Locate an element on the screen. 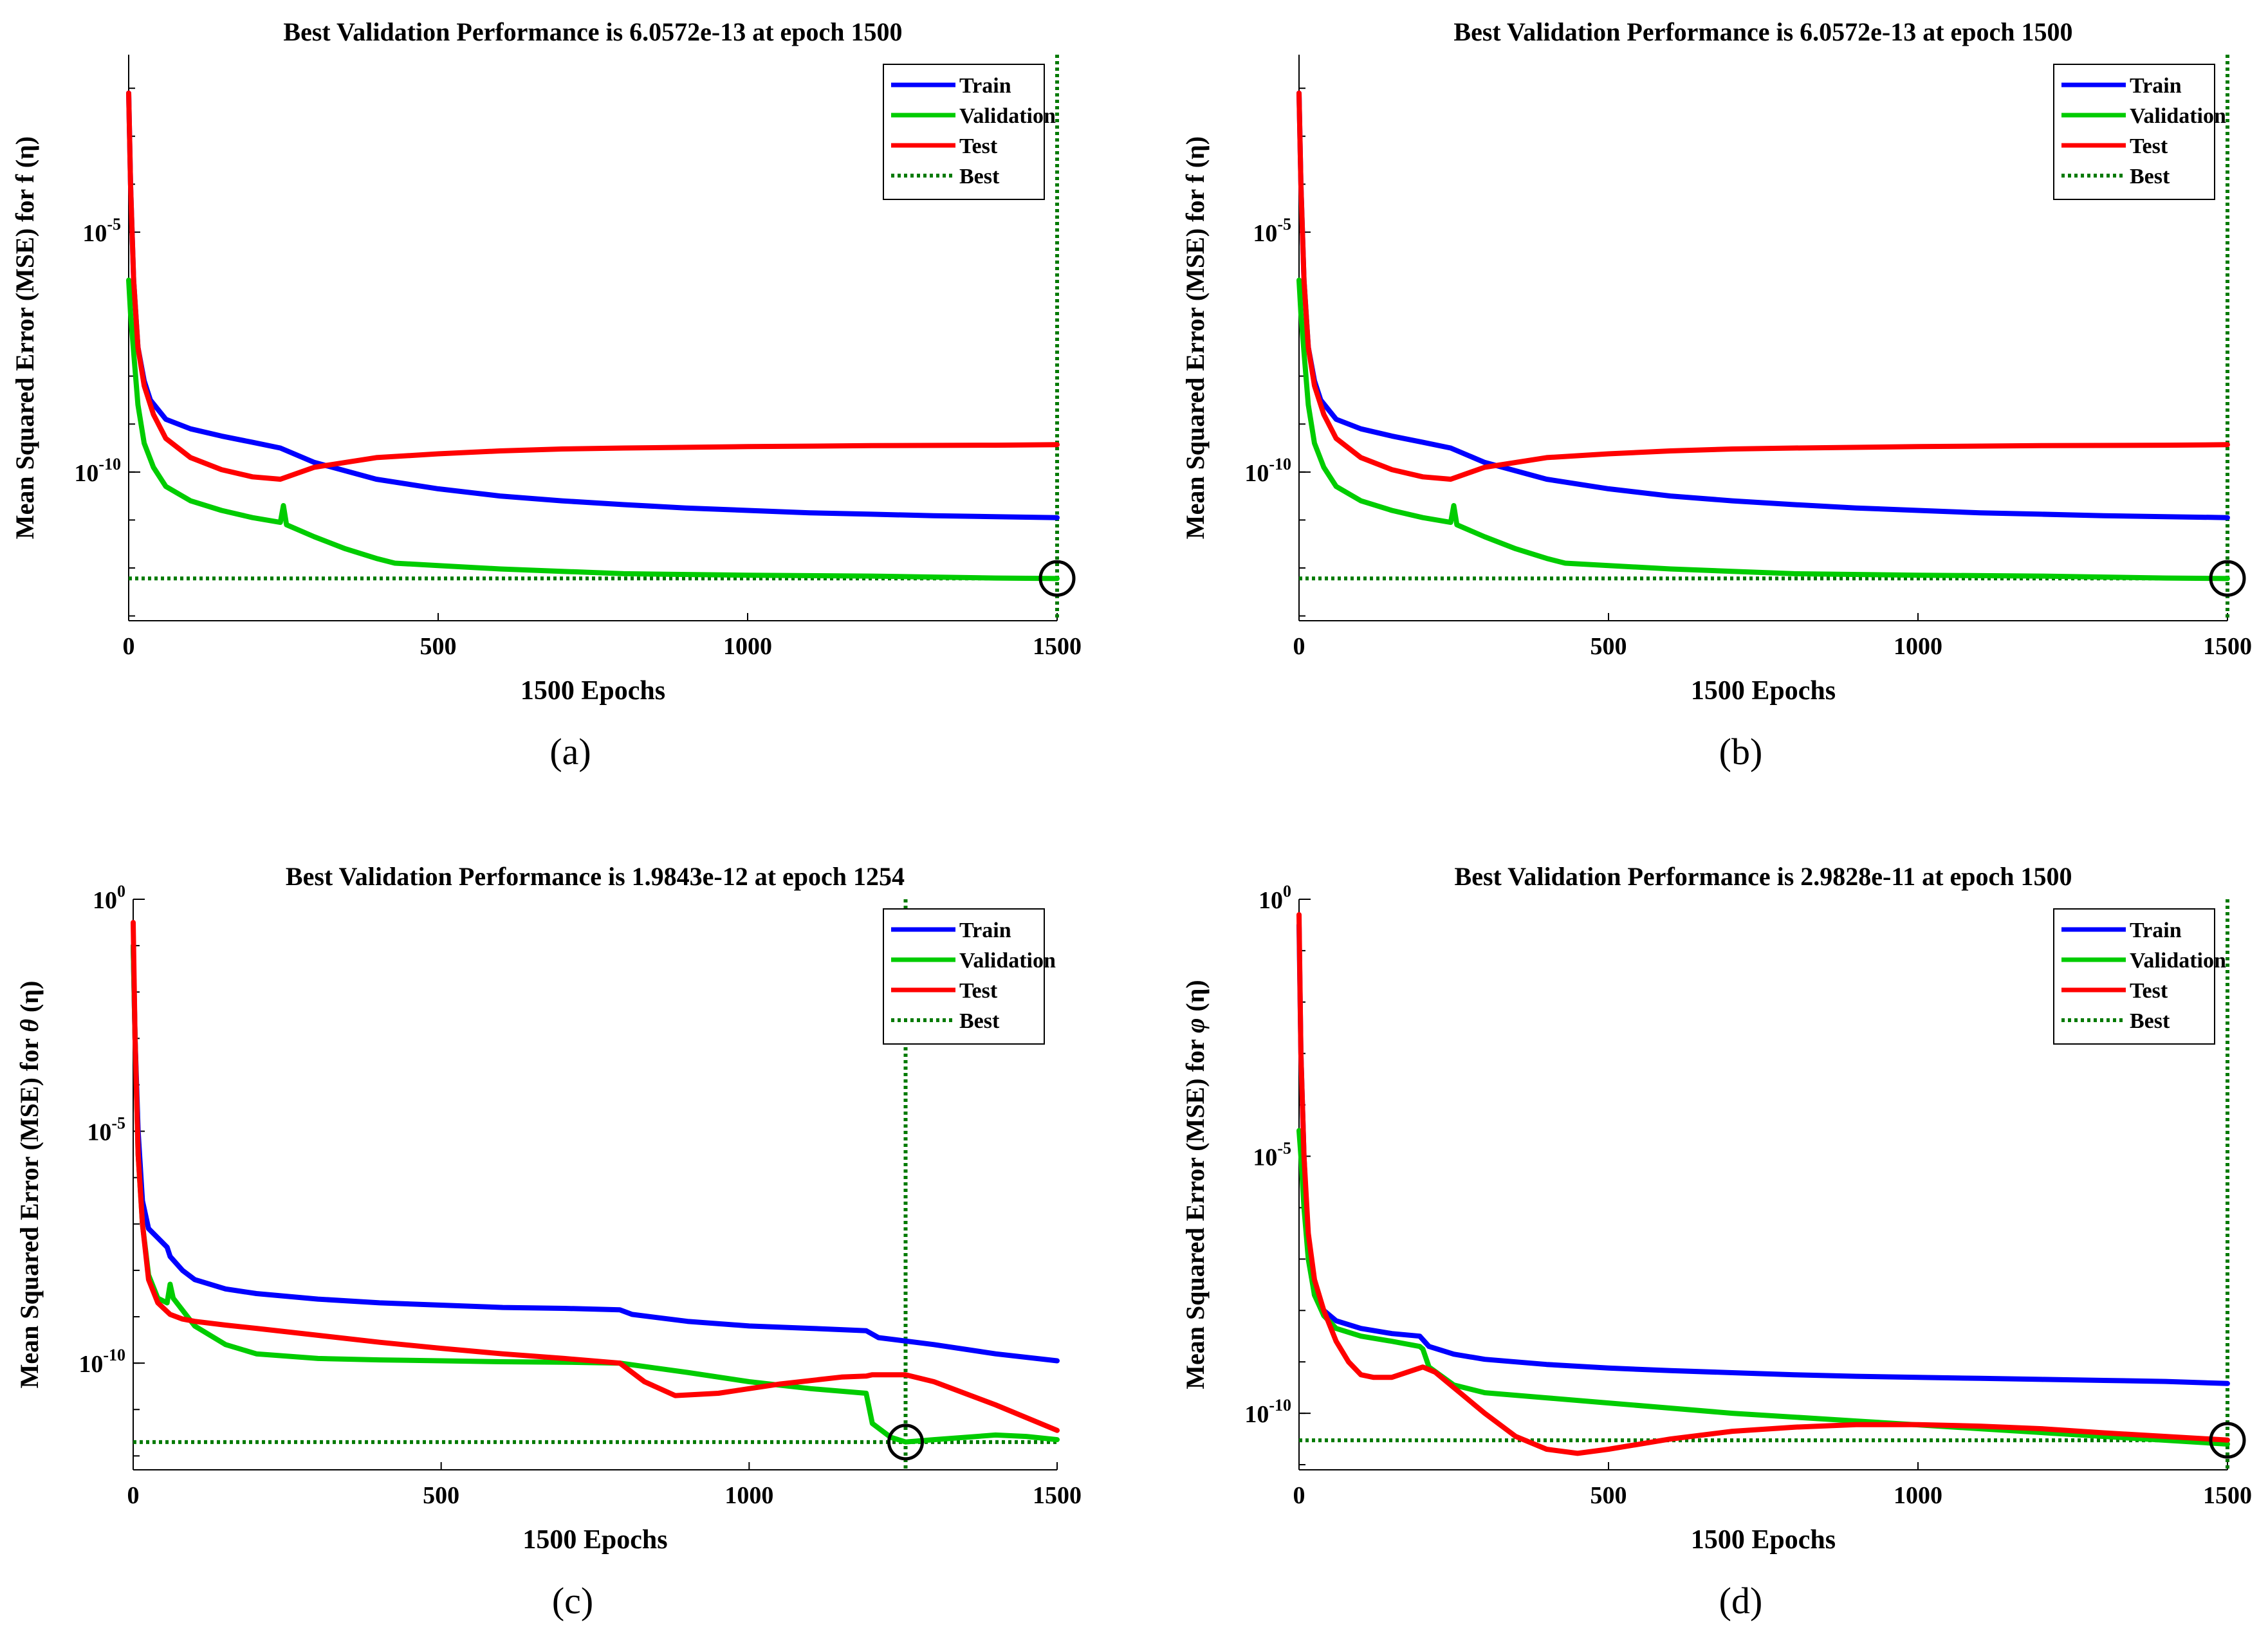 The height and width of the screenshot is (1648, 2268). y-axis-label: Mean Squared Error (MSE) for θ (η) is located at coordinates (29, 1185).